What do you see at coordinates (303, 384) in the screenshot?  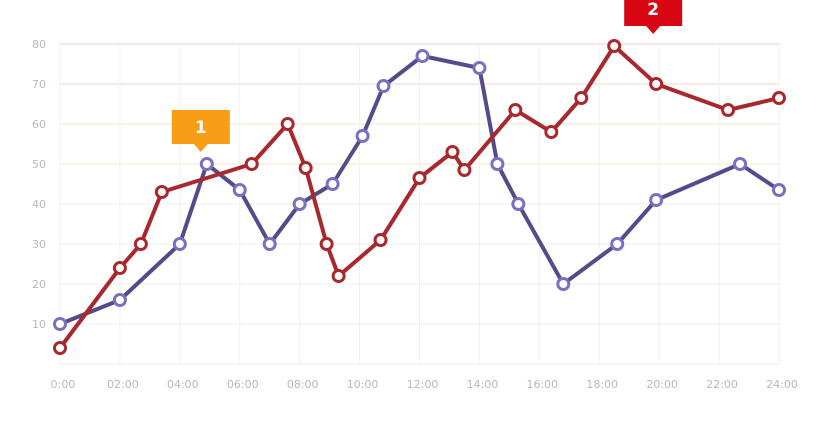 I see `x-tick-label: 08:00` at bounding box center [303, 384].